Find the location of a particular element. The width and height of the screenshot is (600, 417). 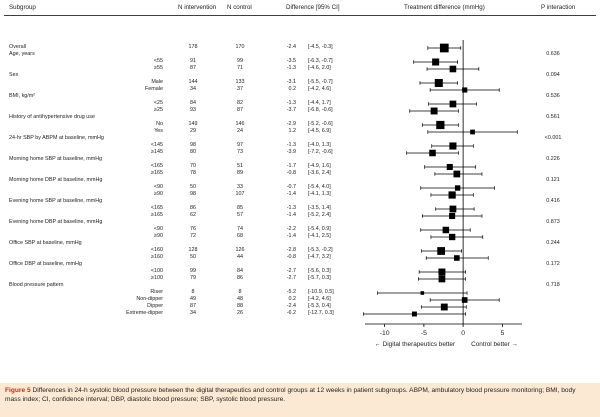

ci-value: [-4.0, 1.3] is located at coordinates (319, 145).